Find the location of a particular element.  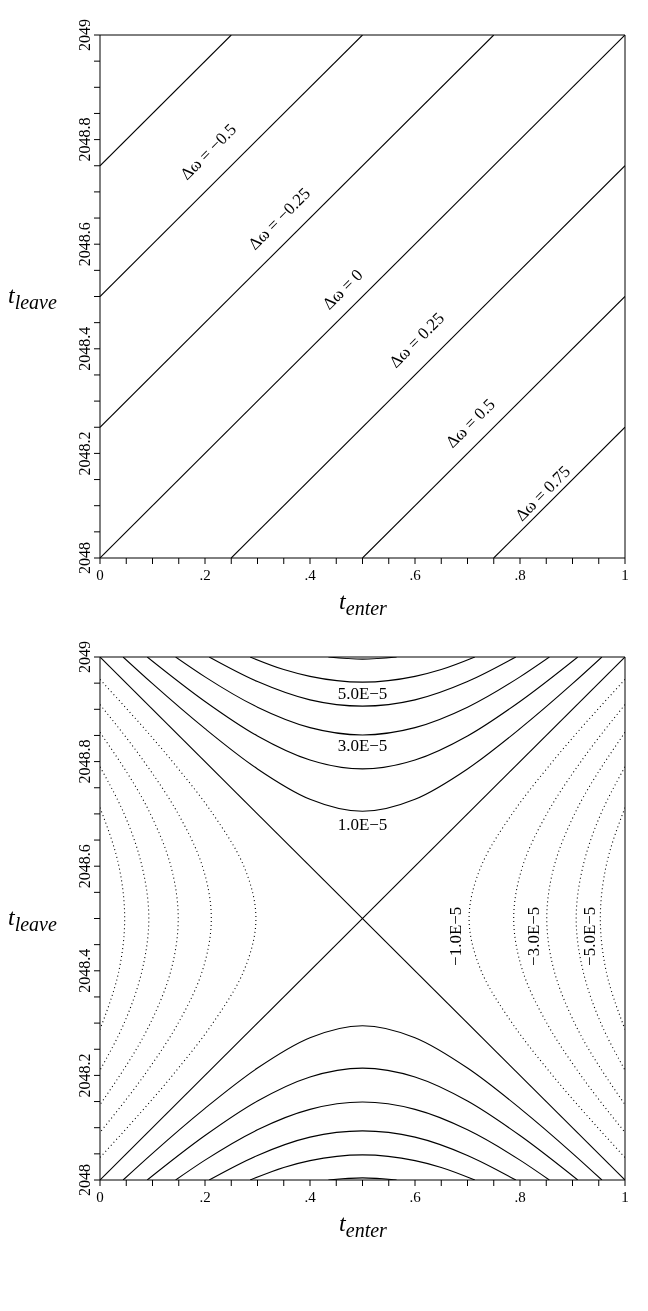

annotation: Δω = 0.25 is located at coordinates (417, 340).